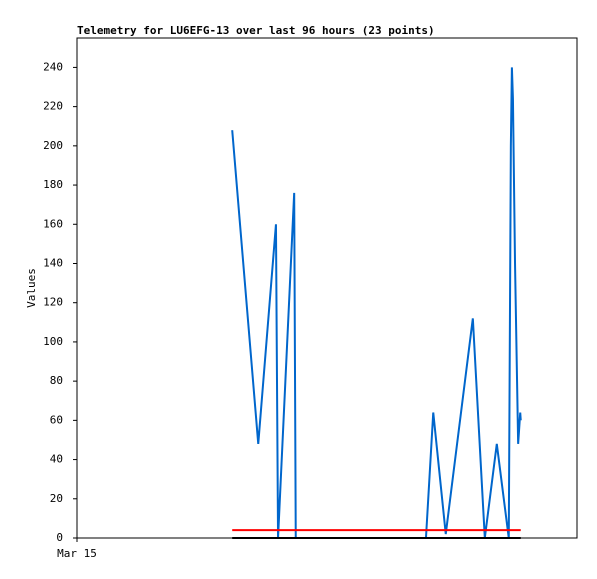 The width and height of the screenshot is (597, 579). What do you see at coordinates (53, 106) in the screenshot?
I see `y-tick-label: 220` at bounding box center [53, 106].